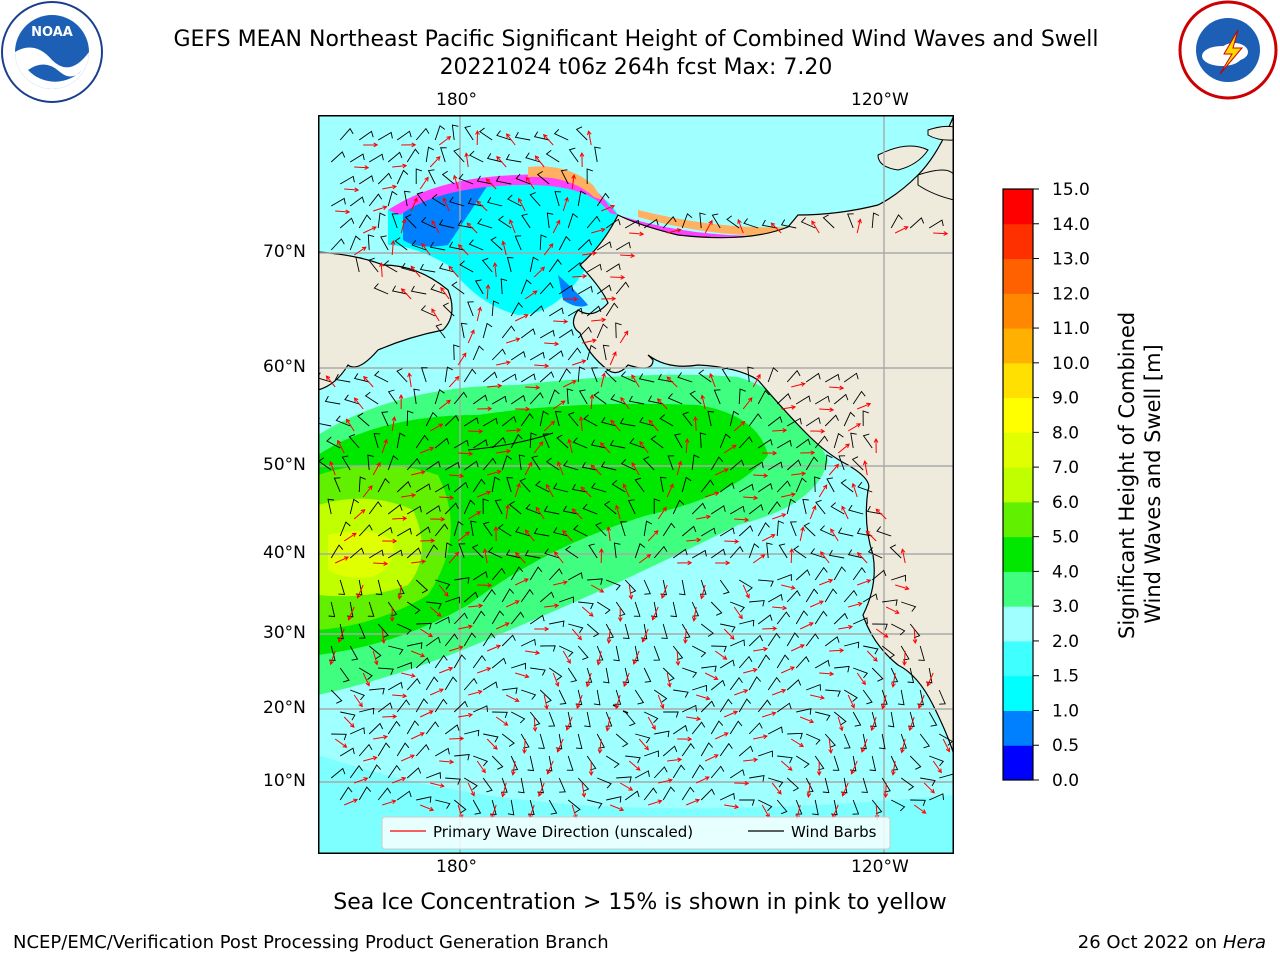 This screenshot has height=960, width=1280. Describe the element at coordinates (1228, 50) in the screenshot. I see `nws-logo` at that location.